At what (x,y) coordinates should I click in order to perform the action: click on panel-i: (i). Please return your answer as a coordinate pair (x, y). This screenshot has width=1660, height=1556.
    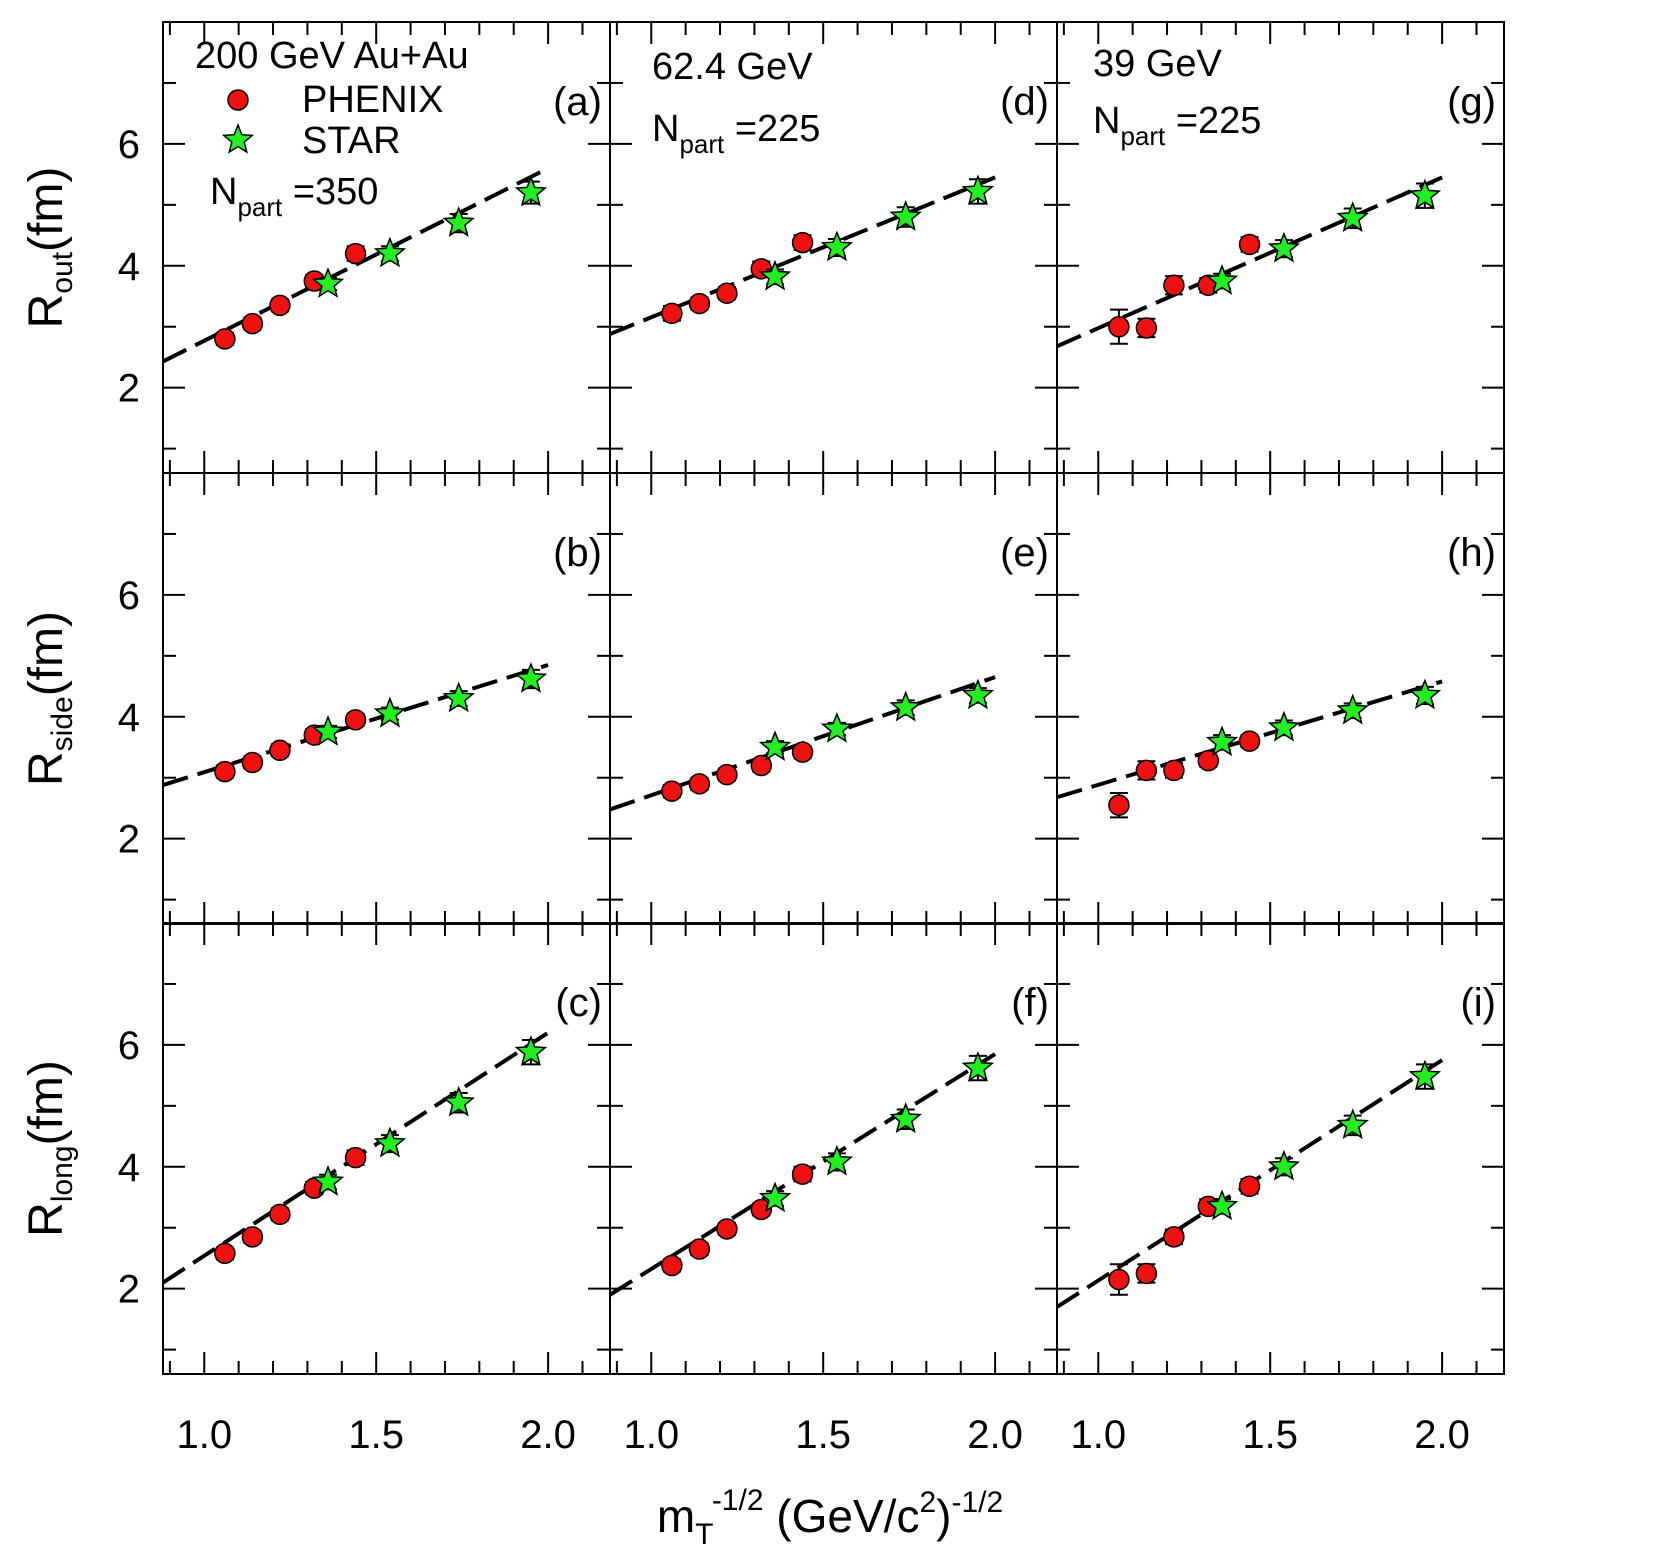
    Looking at the image, I should click on (1280, 1148).